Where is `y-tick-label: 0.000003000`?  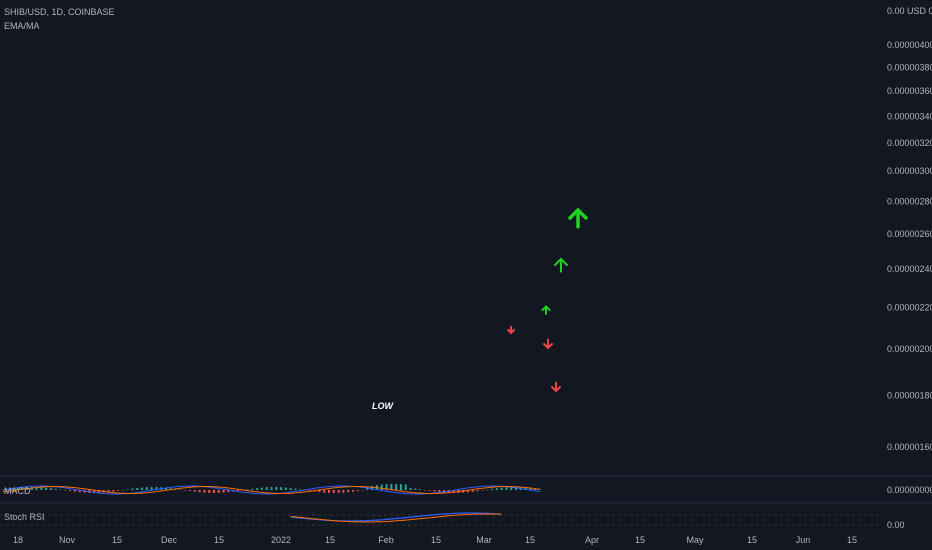
y-tick-label: 0.000003000 is located at coordinates (909, 171).